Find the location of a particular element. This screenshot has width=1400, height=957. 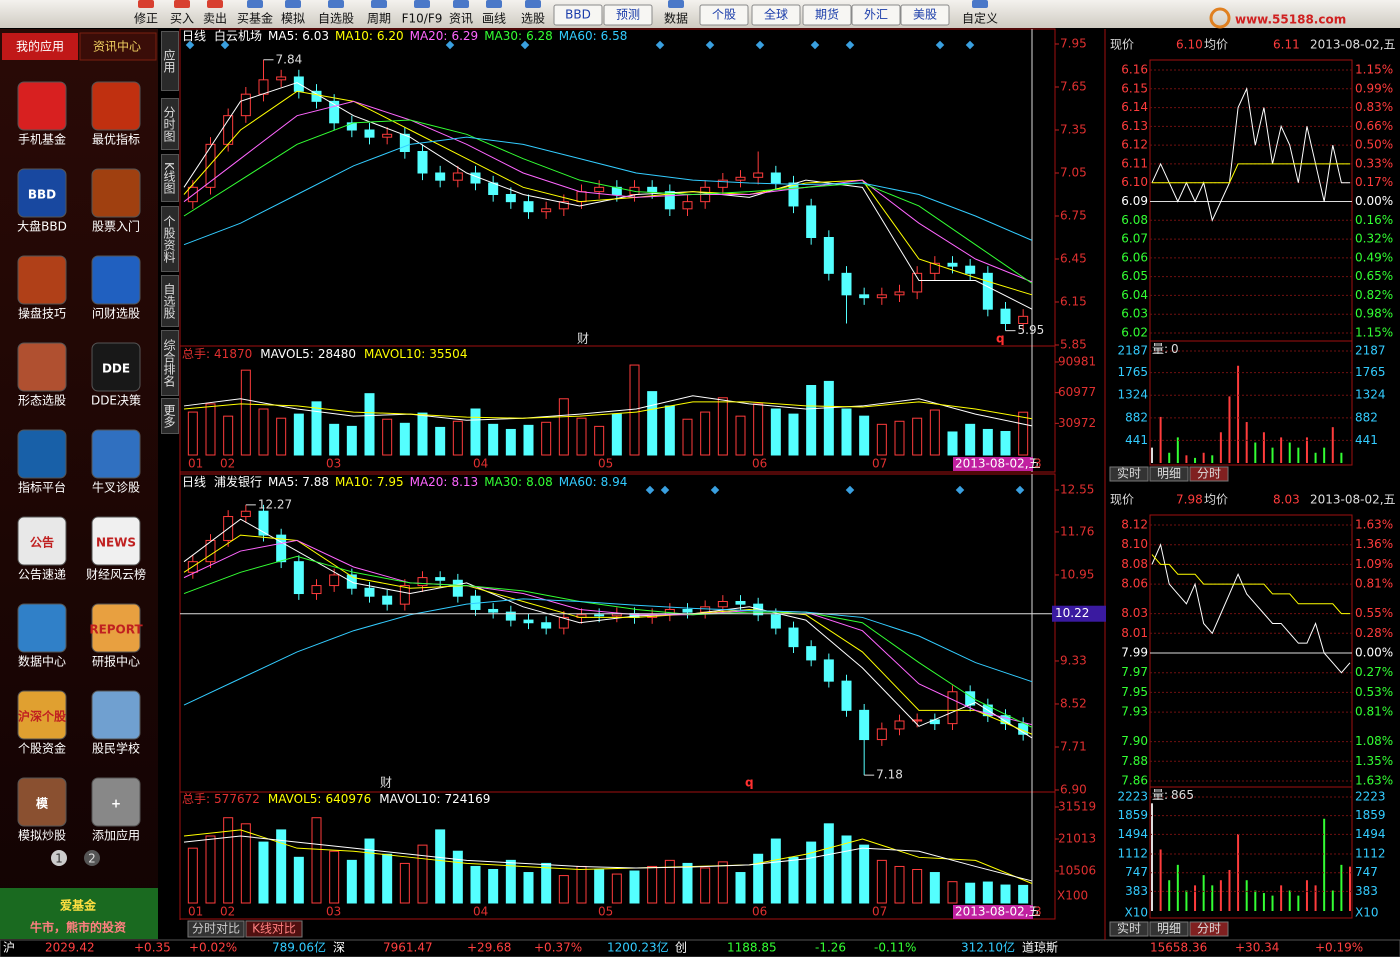

toolbar-button-label: 模拟 is located at coordinates (293, 19).